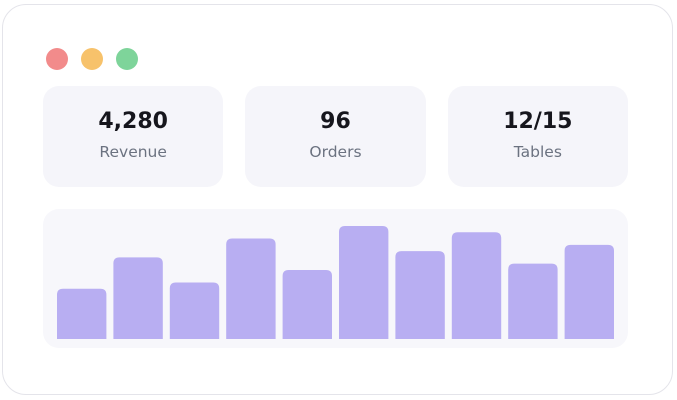 The image size is (677, 400). I want to click on stat-card-orders: 96 Orders, so click(335, 136).